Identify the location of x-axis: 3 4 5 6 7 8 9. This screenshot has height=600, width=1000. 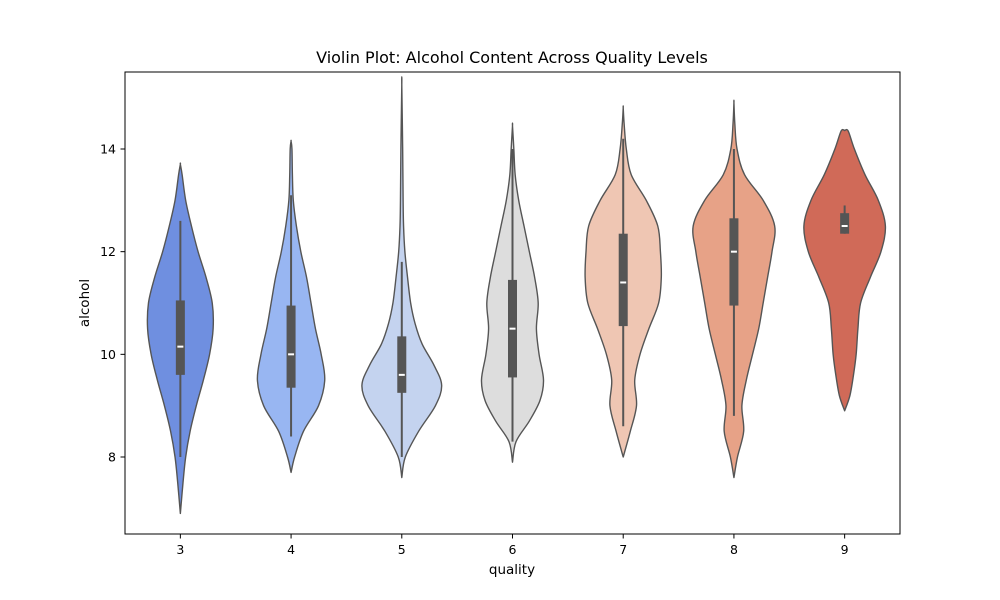
(512, 545).